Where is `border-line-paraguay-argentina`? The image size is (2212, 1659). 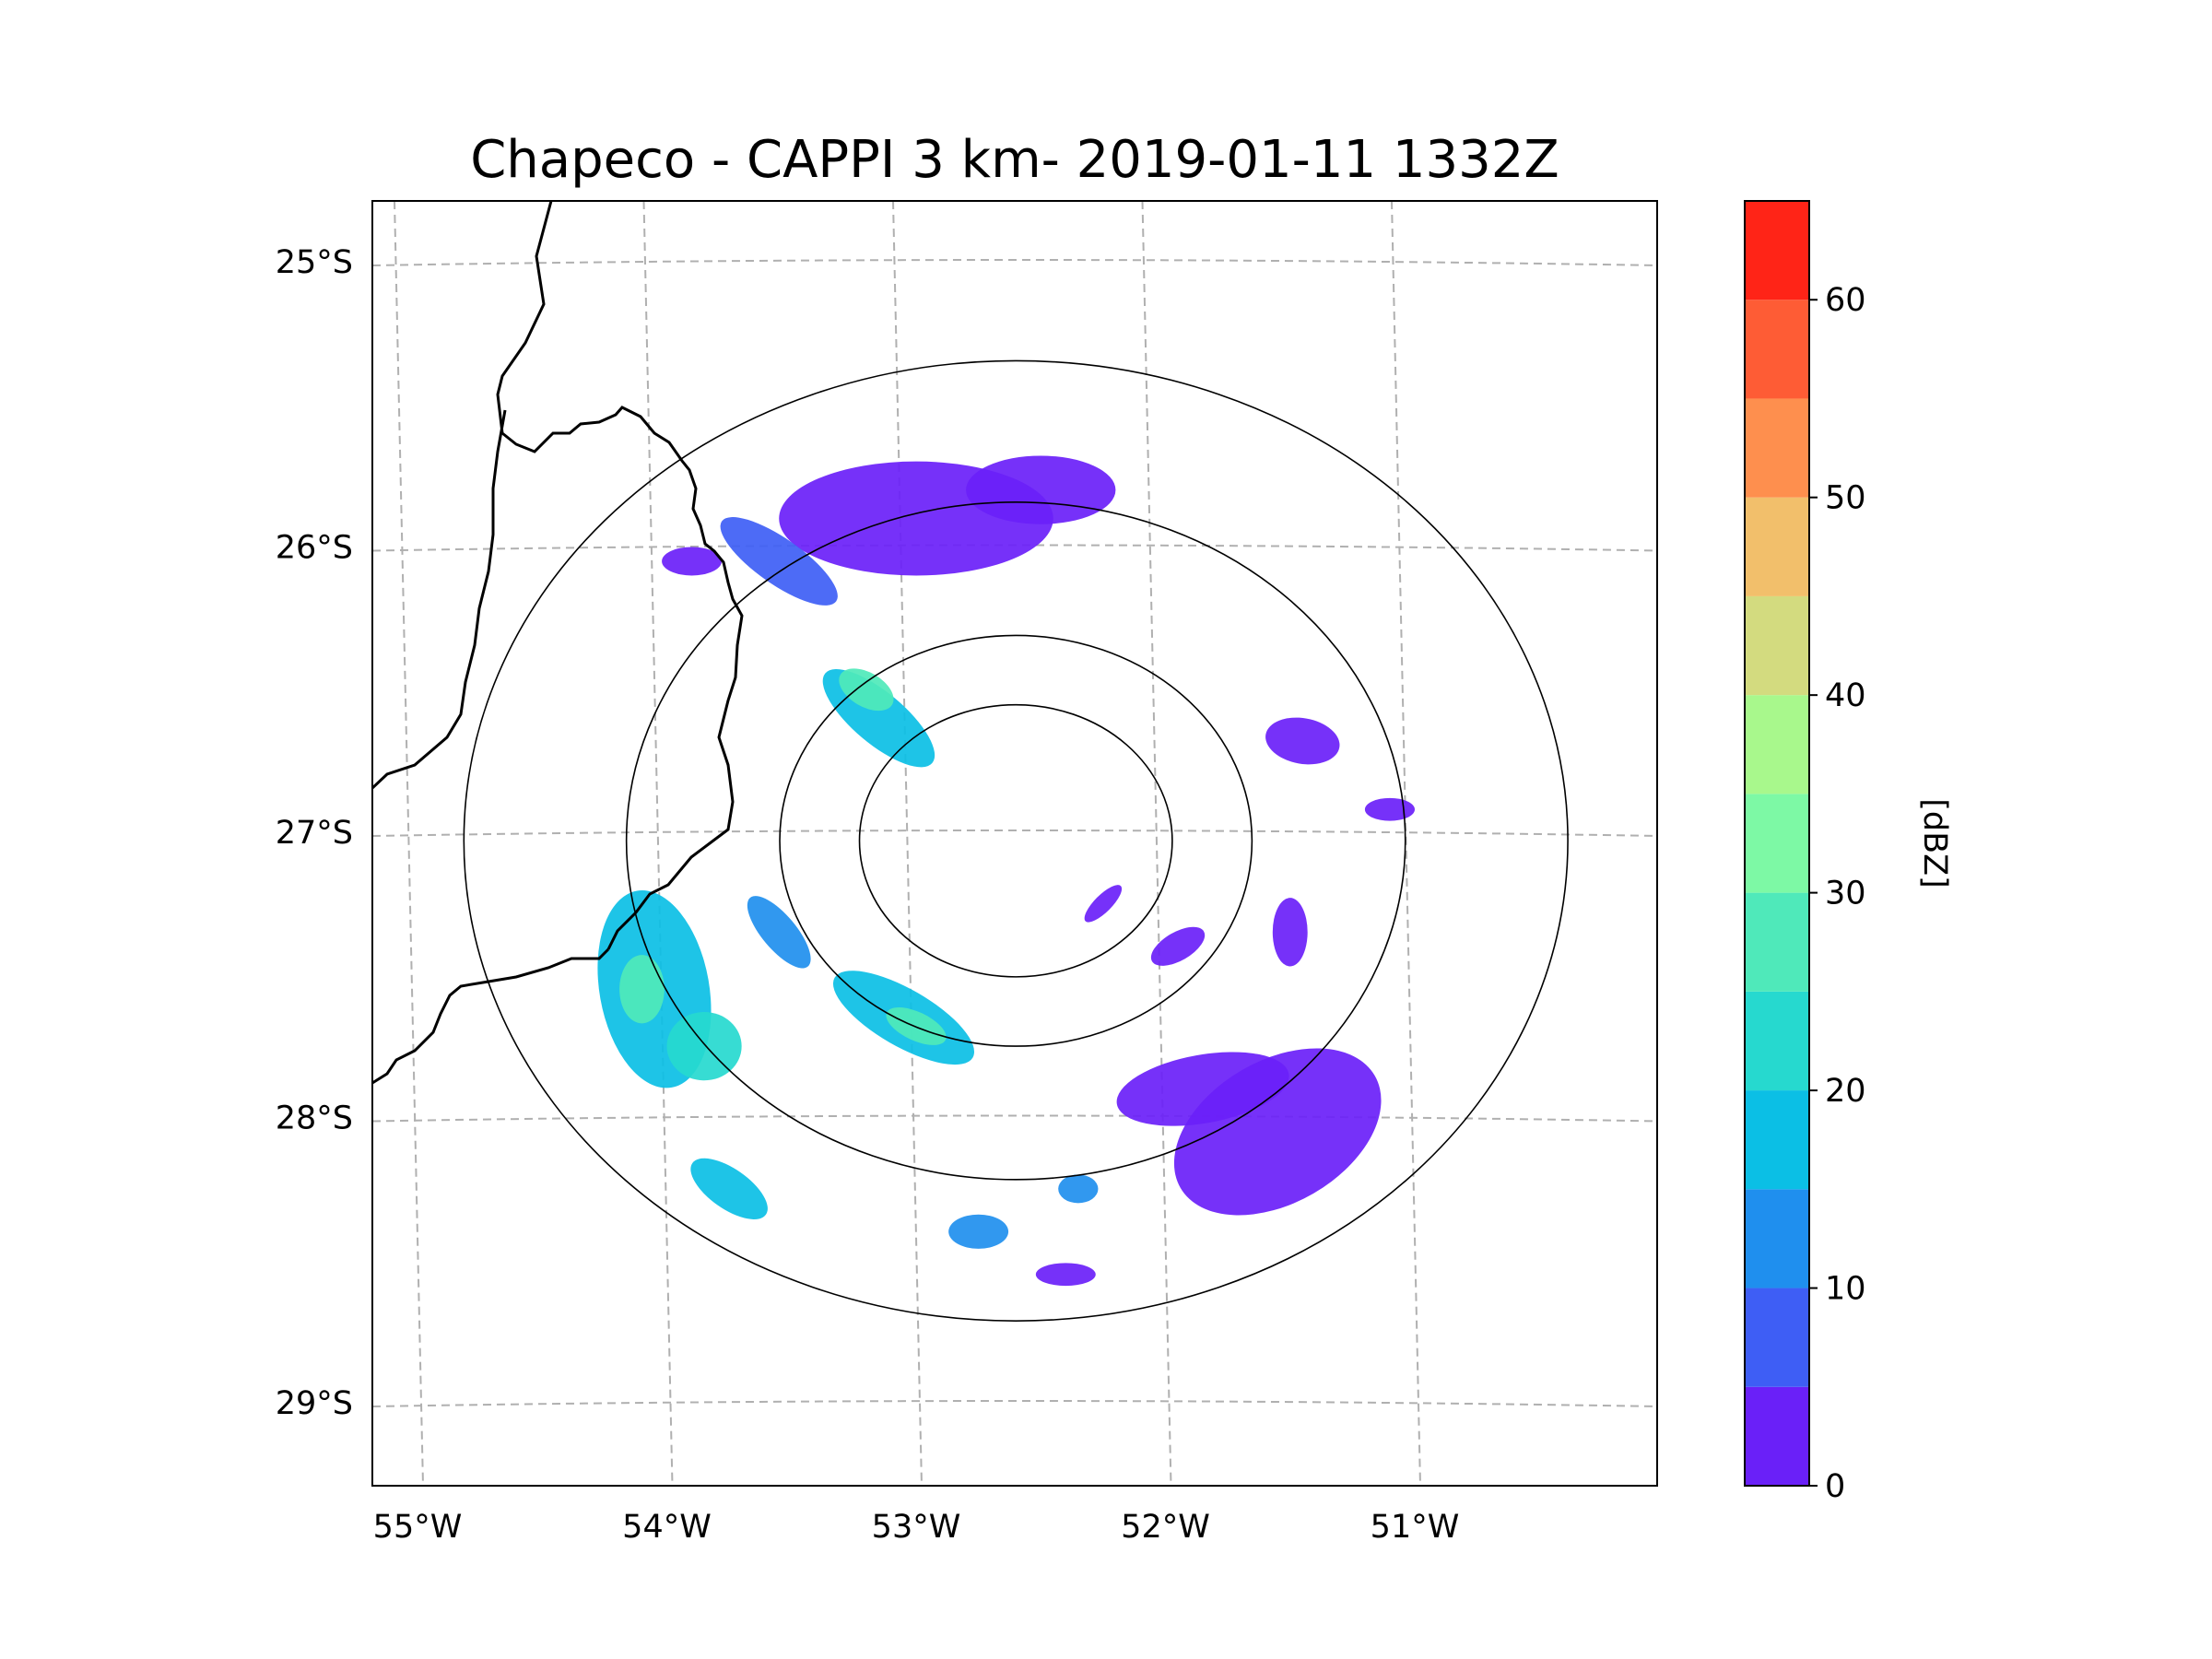
border-line-paraguay-argentina is located at coordinates (620, 575).